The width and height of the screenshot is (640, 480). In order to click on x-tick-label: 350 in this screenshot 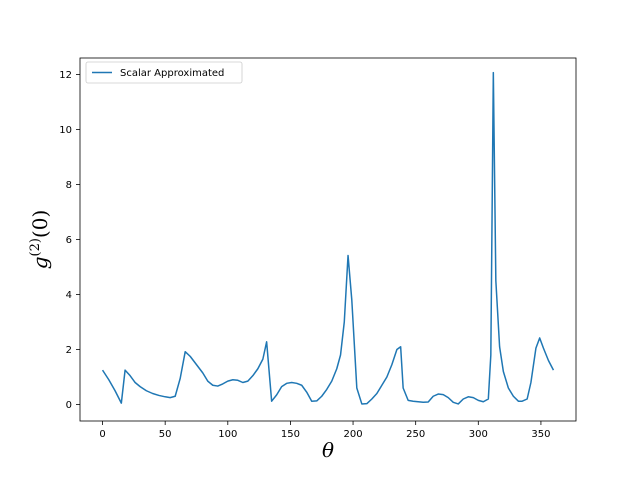, I will do `click(540, 434)`.